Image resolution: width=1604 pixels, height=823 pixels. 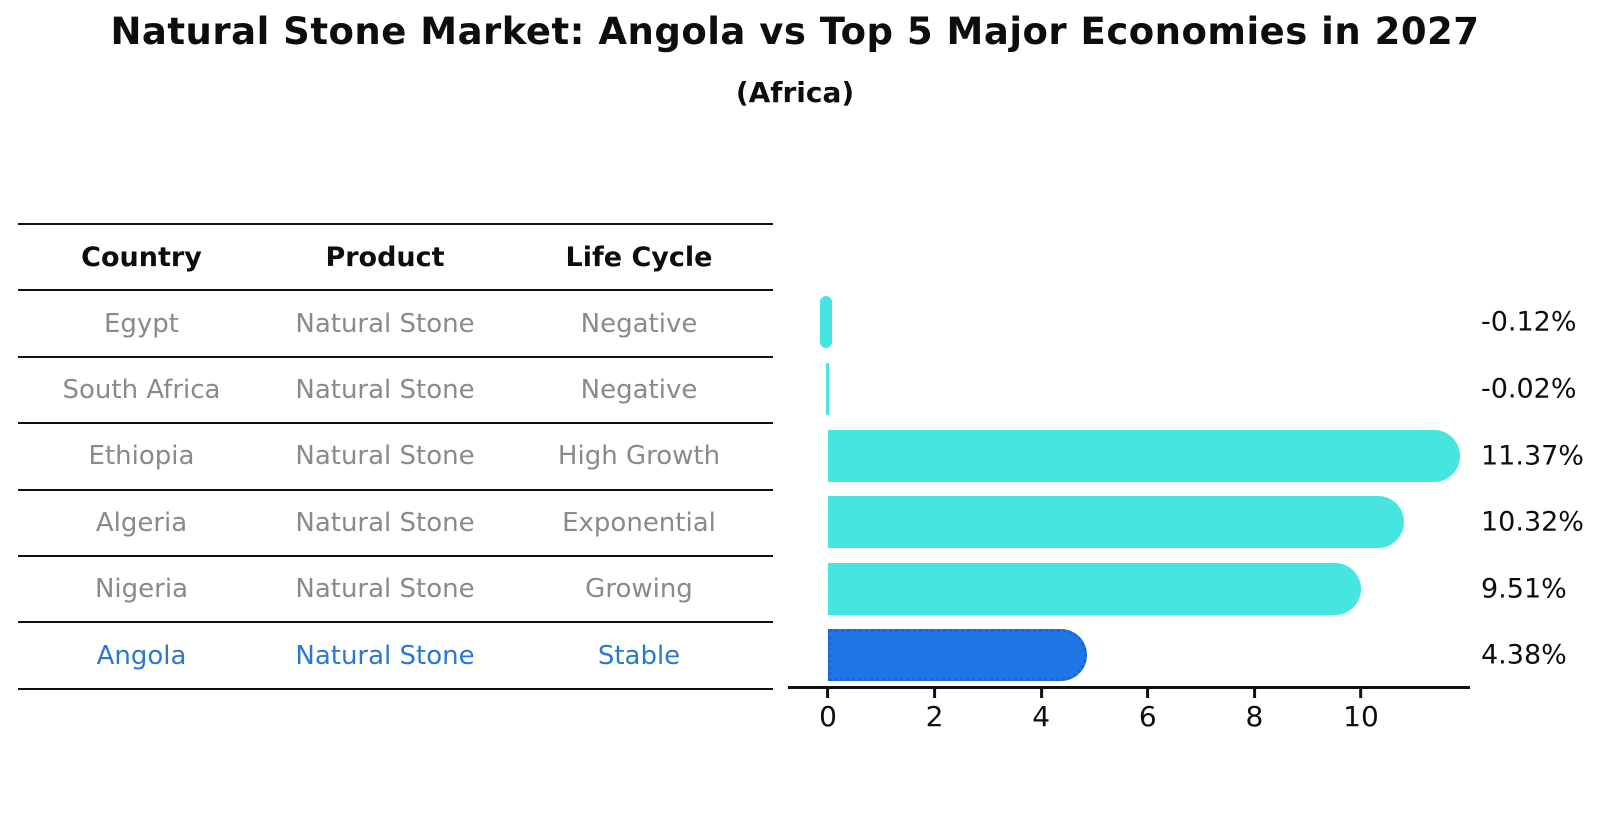 What do you see at coordinates (385, 257) in the screenshot?
I see `column-header-product: Product` at bounding box center [385, 257].